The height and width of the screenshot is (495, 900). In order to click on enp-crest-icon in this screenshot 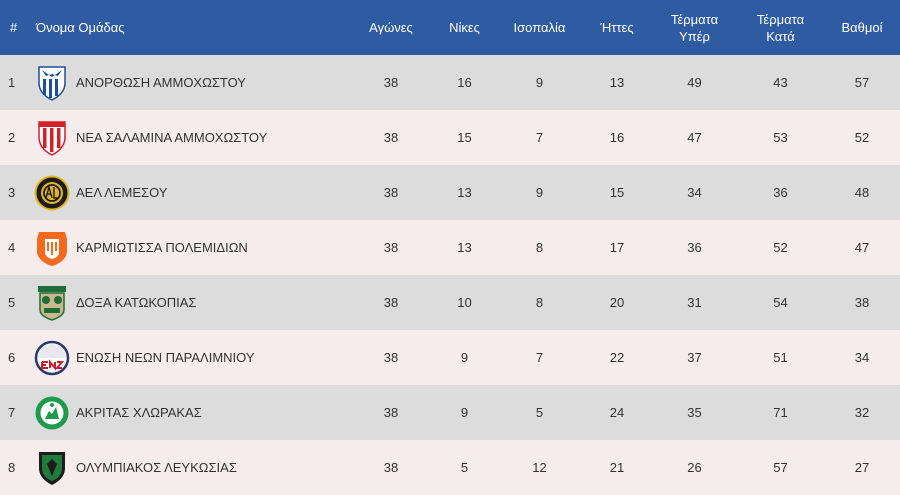, I will do `click(52, 358)`.